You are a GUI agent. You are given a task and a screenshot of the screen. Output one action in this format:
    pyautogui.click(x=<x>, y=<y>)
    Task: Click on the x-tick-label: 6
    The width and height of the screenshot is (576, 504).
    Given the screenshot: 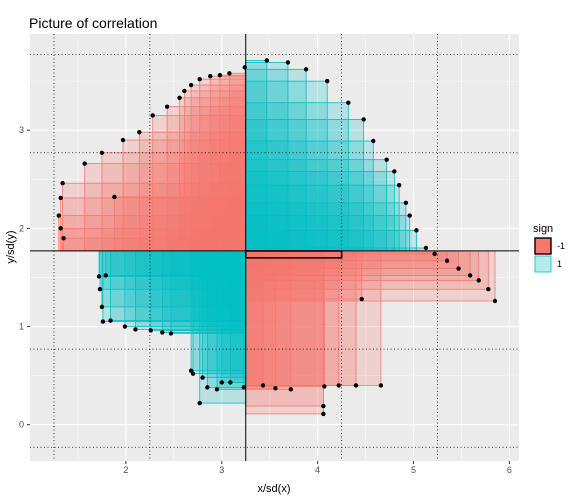 What is the action you would take?
    pyautogui.click(x=509, y=470)
    